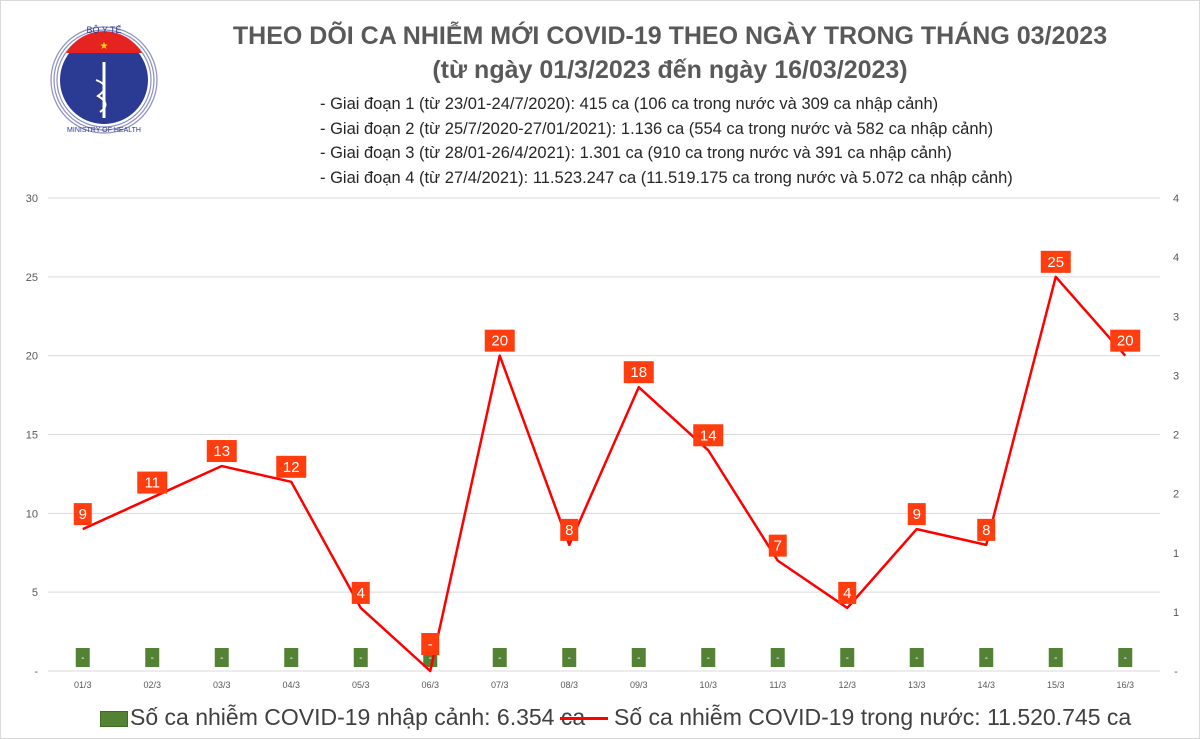 The image size is (1200, 739). What do you see at coordinates (361, 685) in the screenshot?
I see `x-tick-label: 05/3` at bounding box center [361, 685].